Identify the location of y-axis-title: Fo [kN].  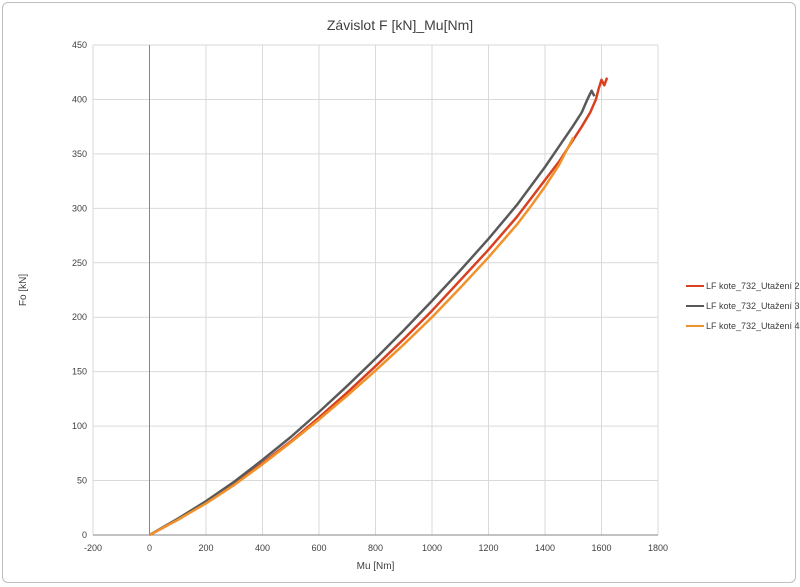
(23, 290).